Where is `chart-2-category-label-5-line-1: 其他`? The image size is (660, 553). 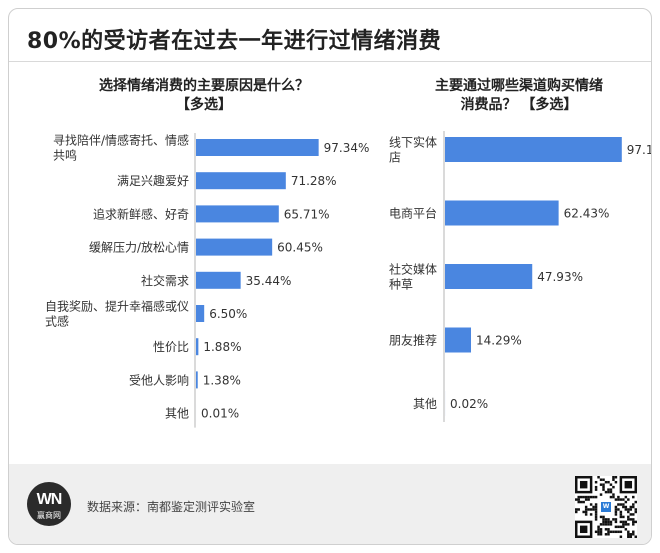 chart-2-category-label-5-line-1: 其他 is located at coordinates (425, 404).